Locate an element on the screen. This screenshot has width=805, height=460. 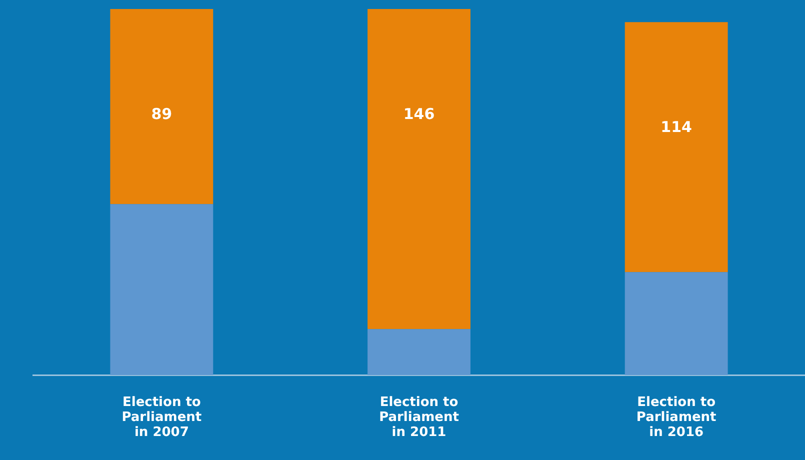
data-label: 114 is located at coordinates (676, 127).